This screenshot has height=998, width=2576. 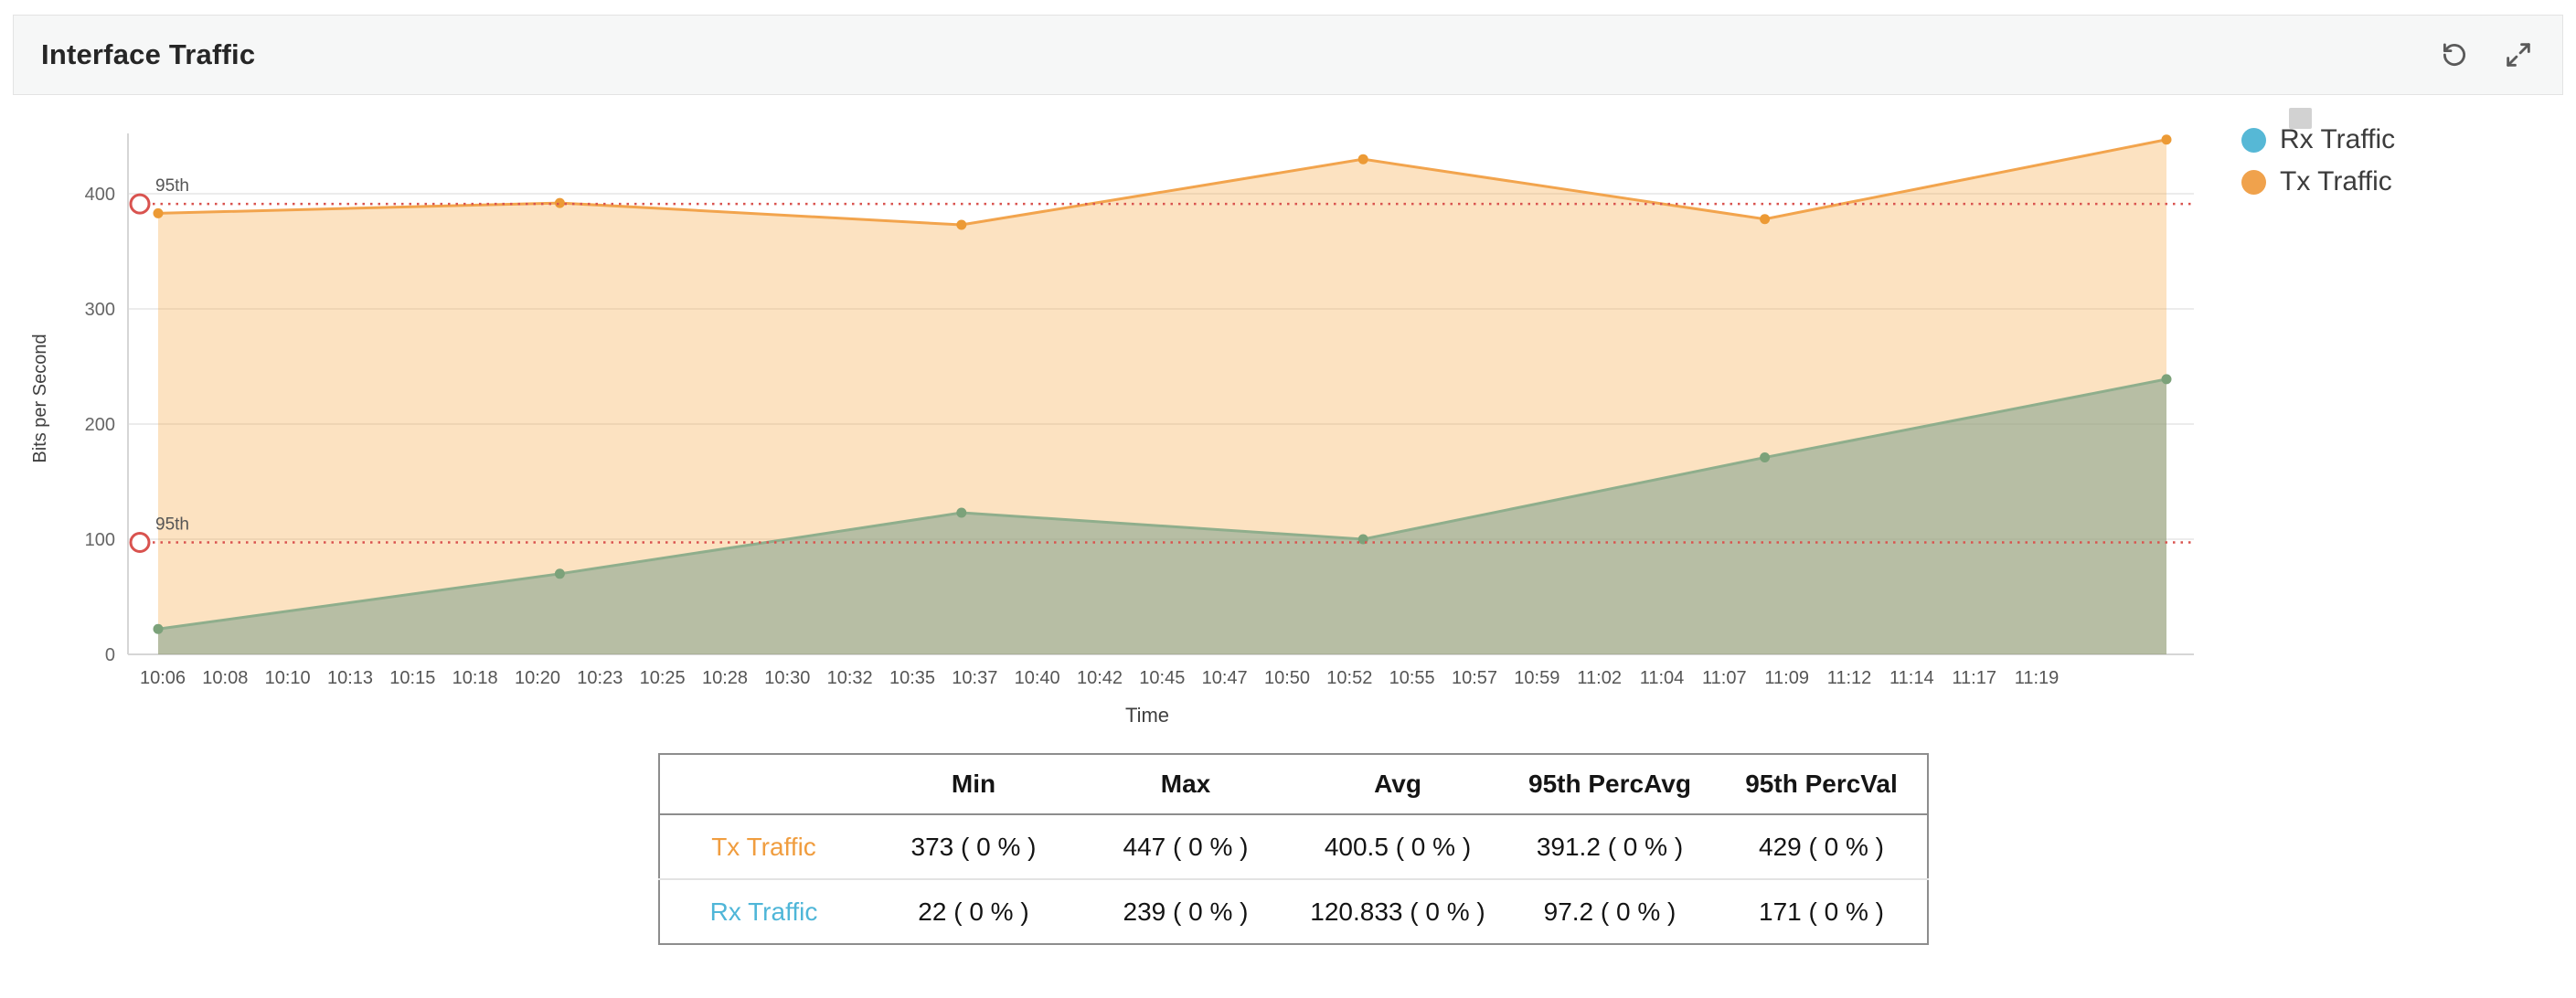 What do you see at coordinates (412, 678) in the screenshot?
I see `x-tick-label: 10:15` at bounding box center [412, 678].